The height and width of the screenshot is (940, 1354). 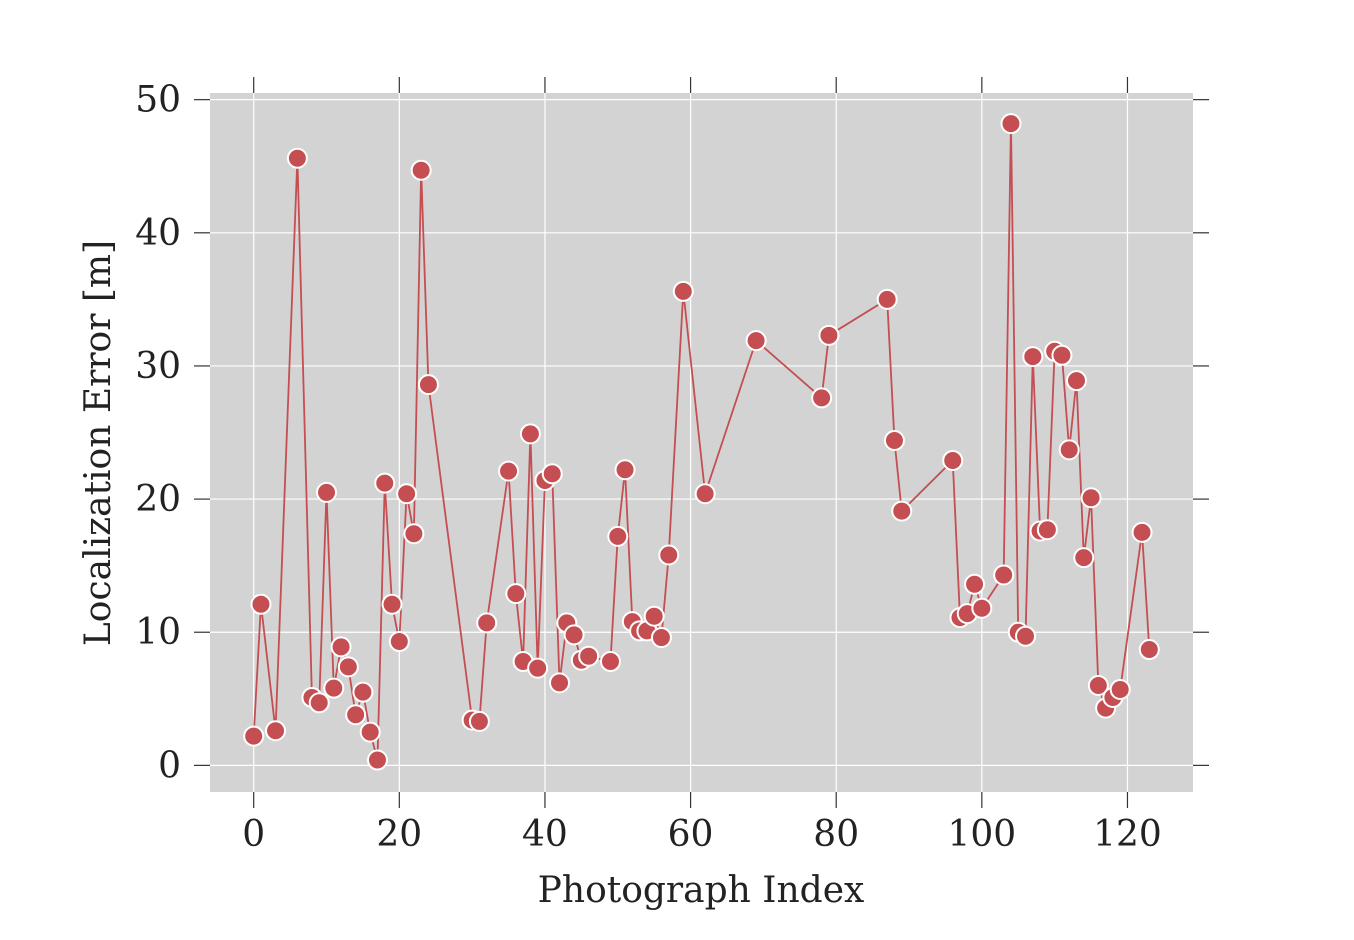 I want to click on x-tick-label: 120, so click(x=1127, y=834).